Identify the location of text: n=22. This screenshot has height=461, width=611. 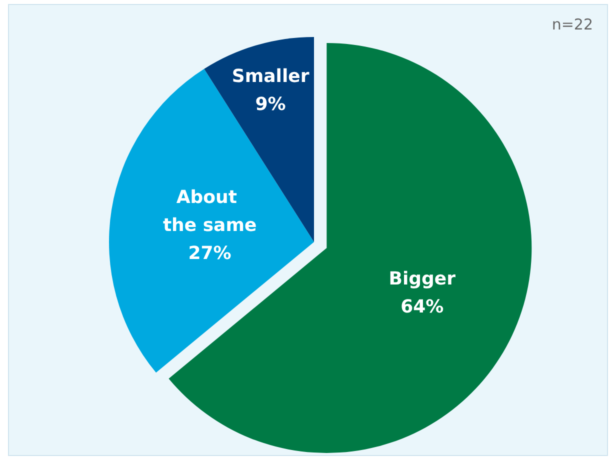
(573, 25).